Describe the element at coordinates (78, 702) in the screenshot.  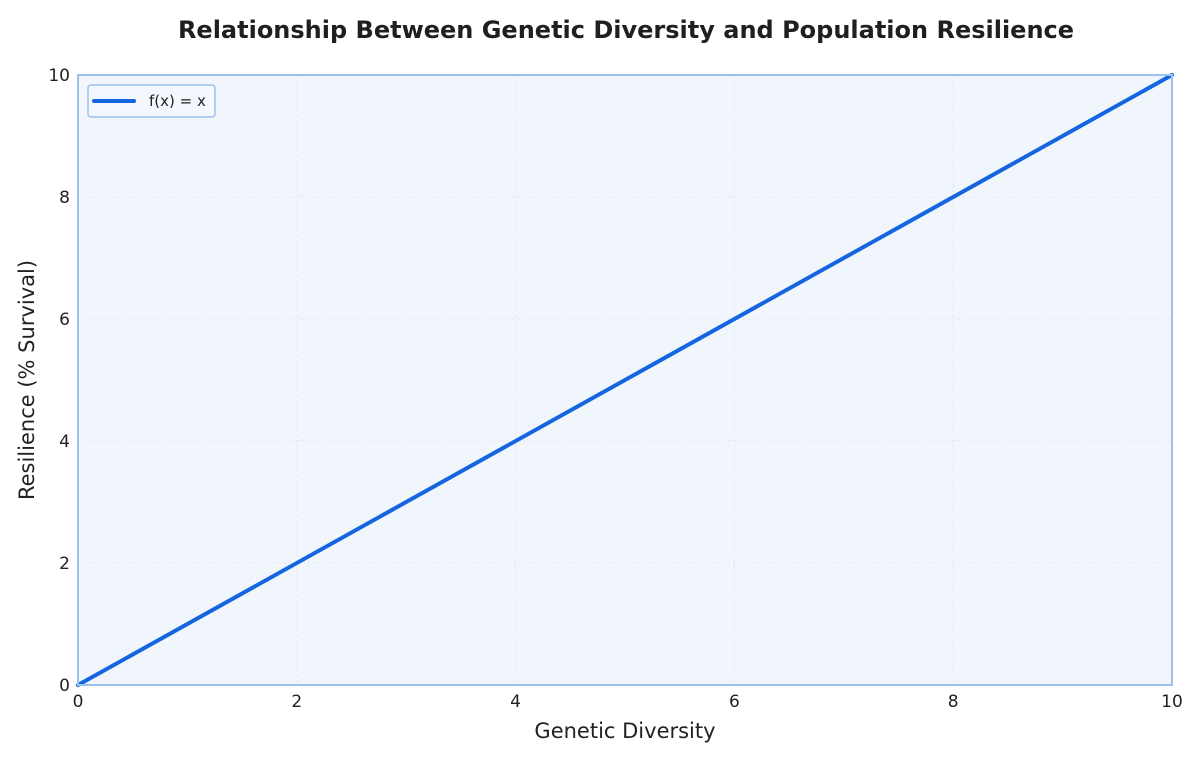
I see `x-tick-label: 0` at that location.